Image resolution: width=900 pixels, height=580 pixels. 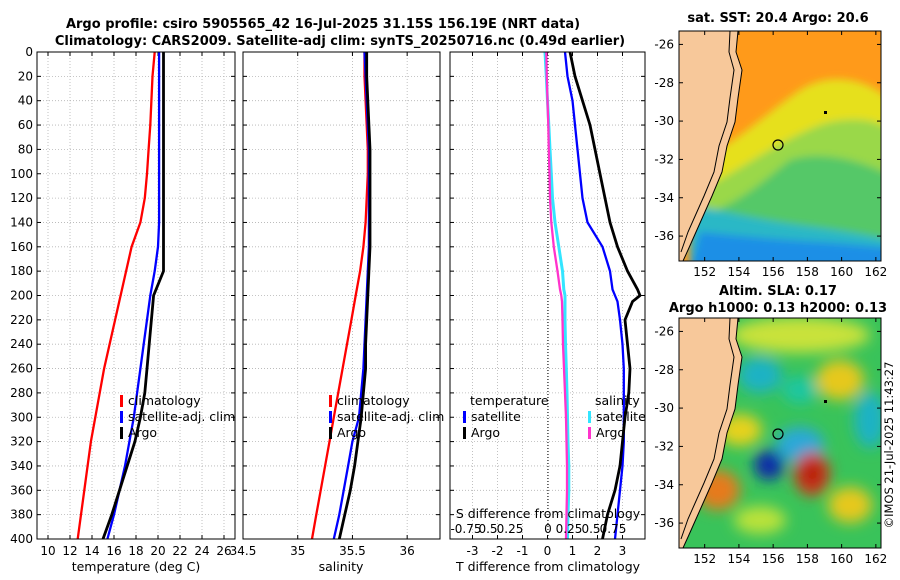 What do you see at coordinates (351, 432) in the screenshot?
I see `legend-label-argo: Argo` at bounding box center [351, 432].